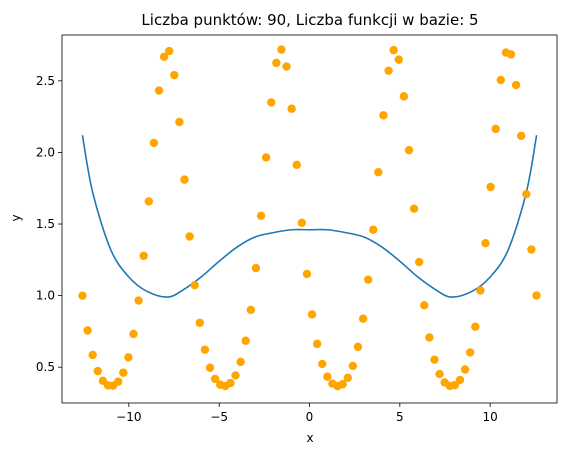 This screenshot has height=455, width=567. I want to click on y-tick-label: 2.5, so click(45, 81).